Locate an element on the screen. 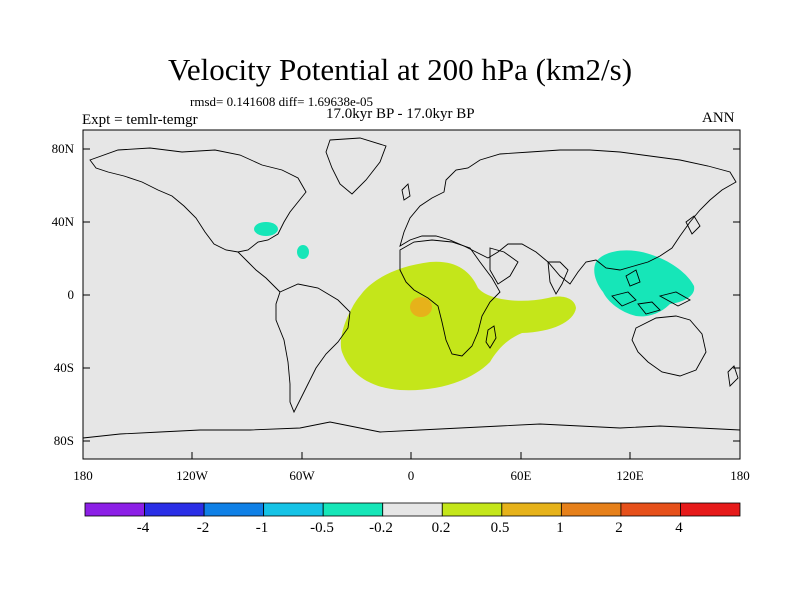 The height and width of the screenshot is (600, 800). colorbar-label-0-2: 0.2 is located at coordinates (441, 528).